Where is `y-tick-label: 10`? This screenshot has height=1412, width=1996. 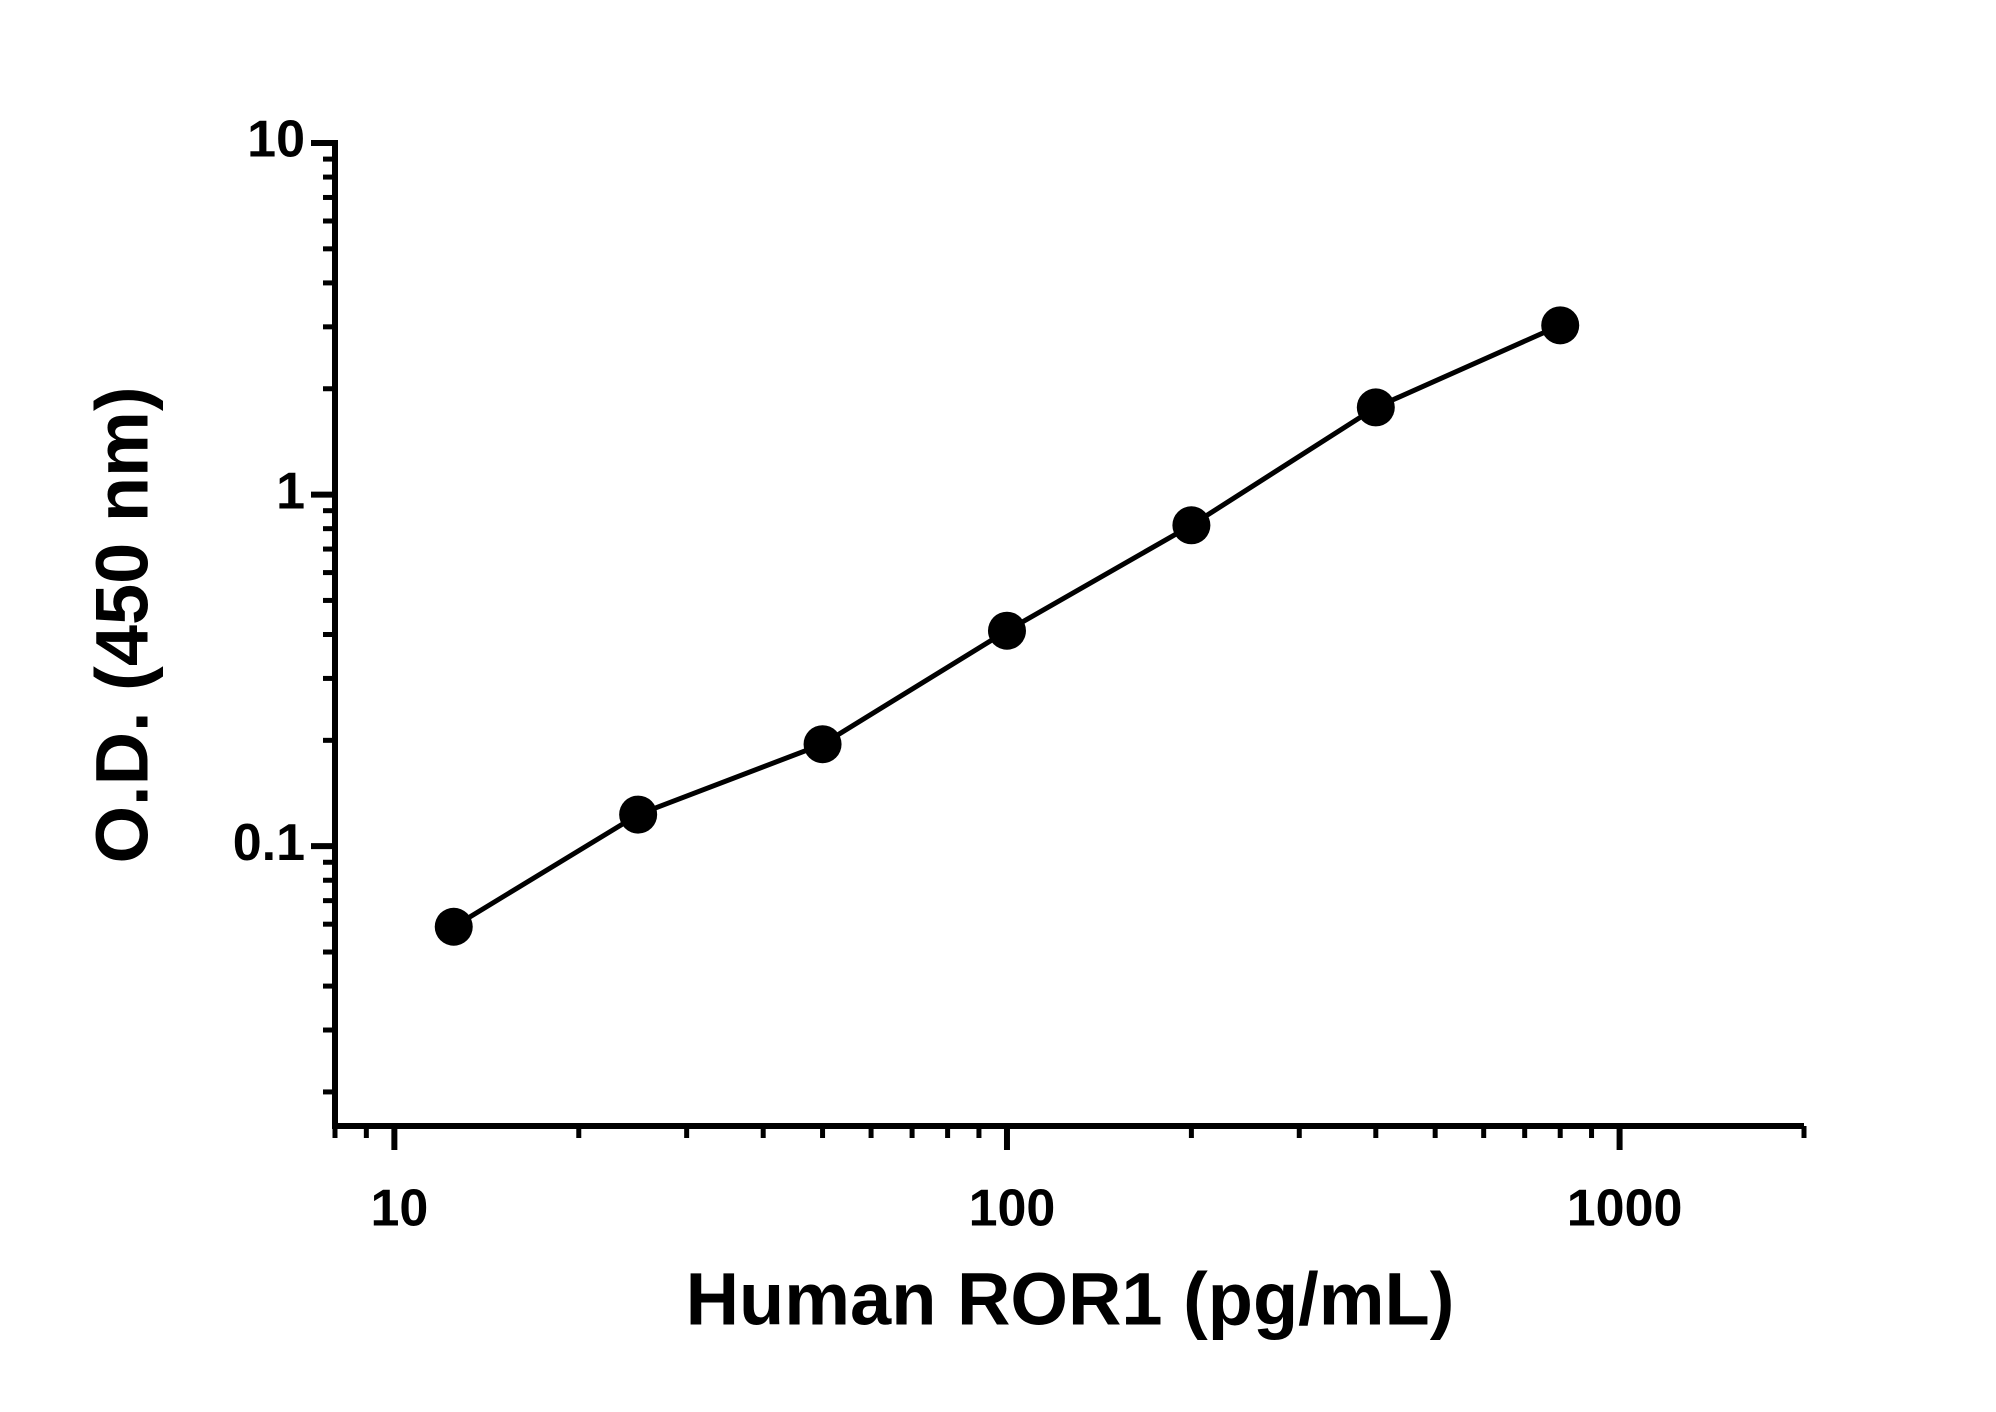 y-tick-label: 10 is located at coordinates (276, 140).